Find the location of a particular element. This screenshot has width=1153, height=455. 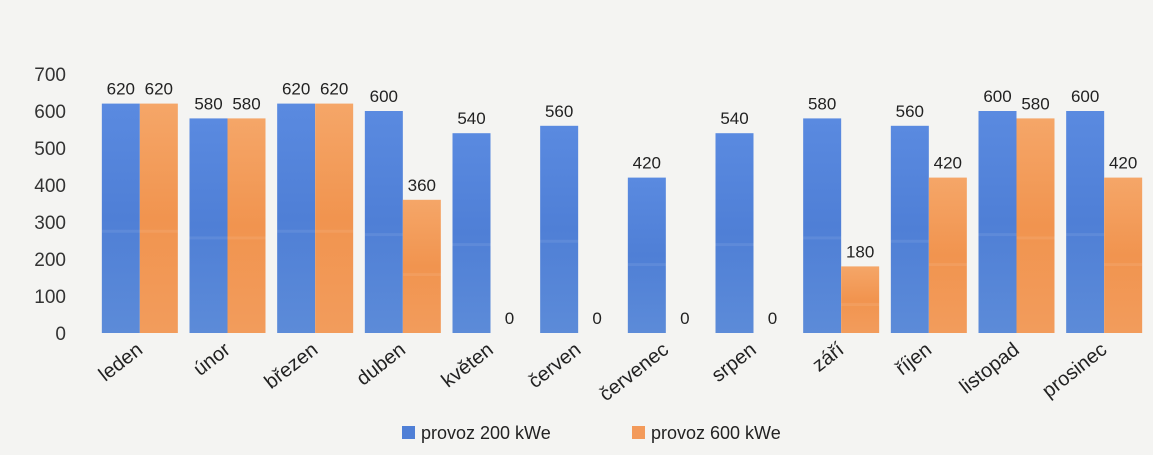

x-tick-label: červen is located at coordinates (554, 366).